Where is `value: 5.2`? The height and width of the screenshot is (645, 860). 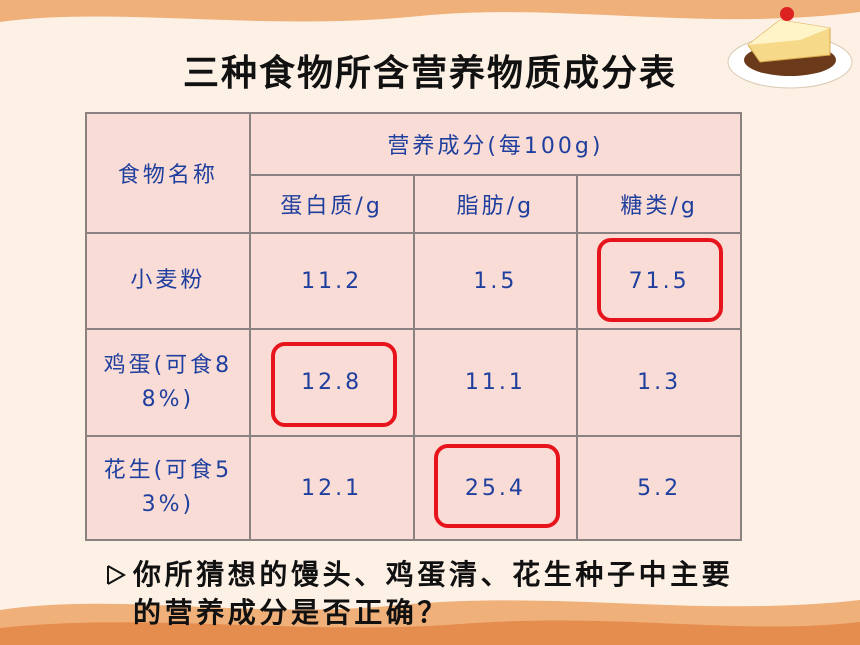 value: 5.2 is located at coordinates (659, 488).